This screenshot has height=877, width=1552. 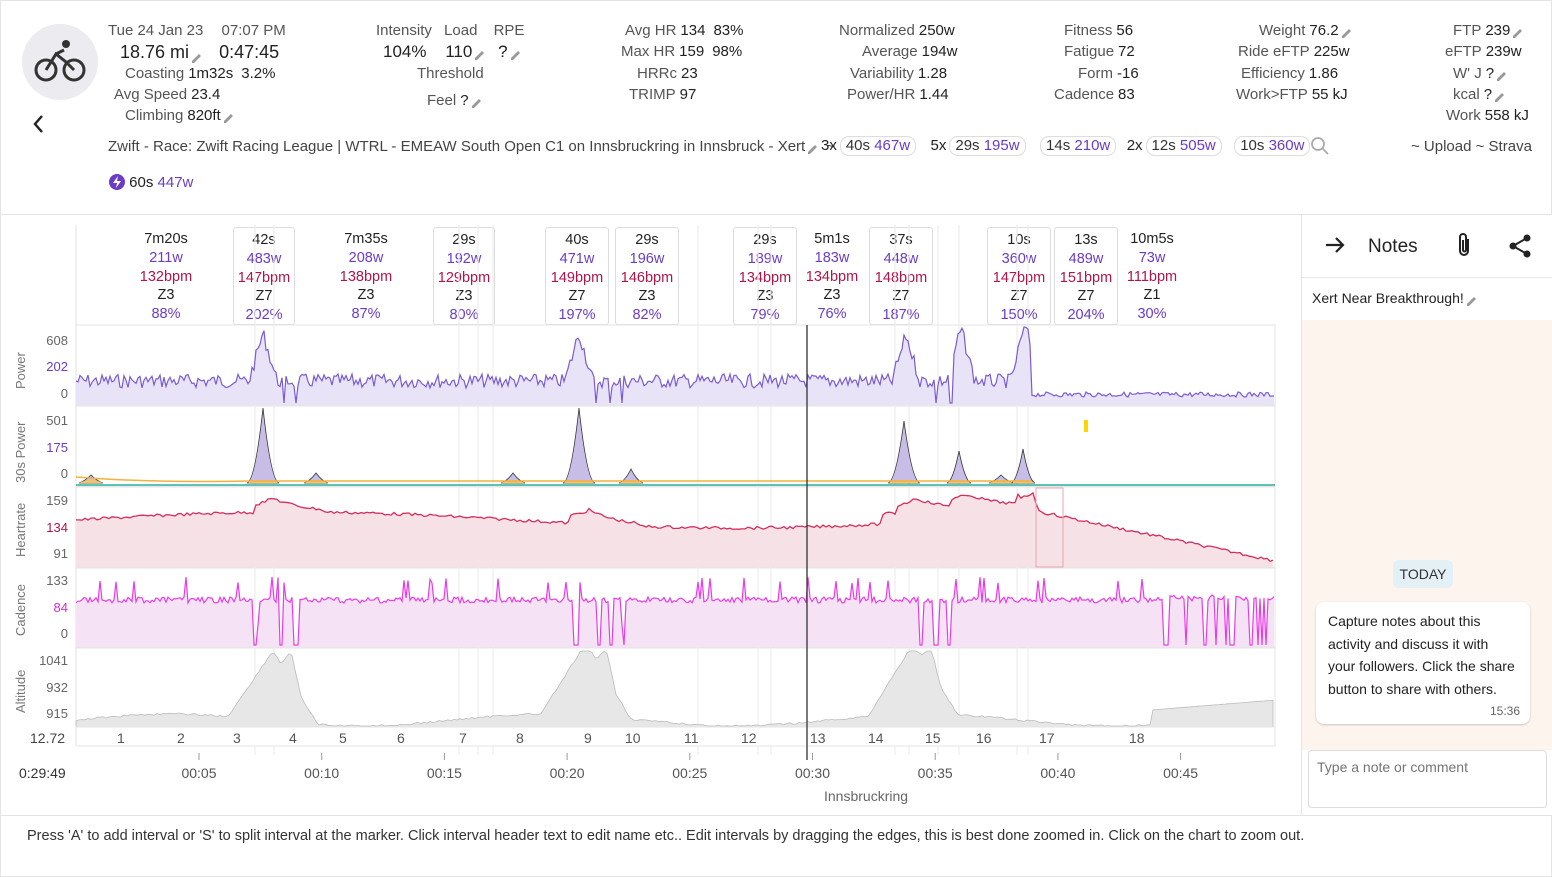 I want to click on lap-marker: 16, so click(x=984, y=738).